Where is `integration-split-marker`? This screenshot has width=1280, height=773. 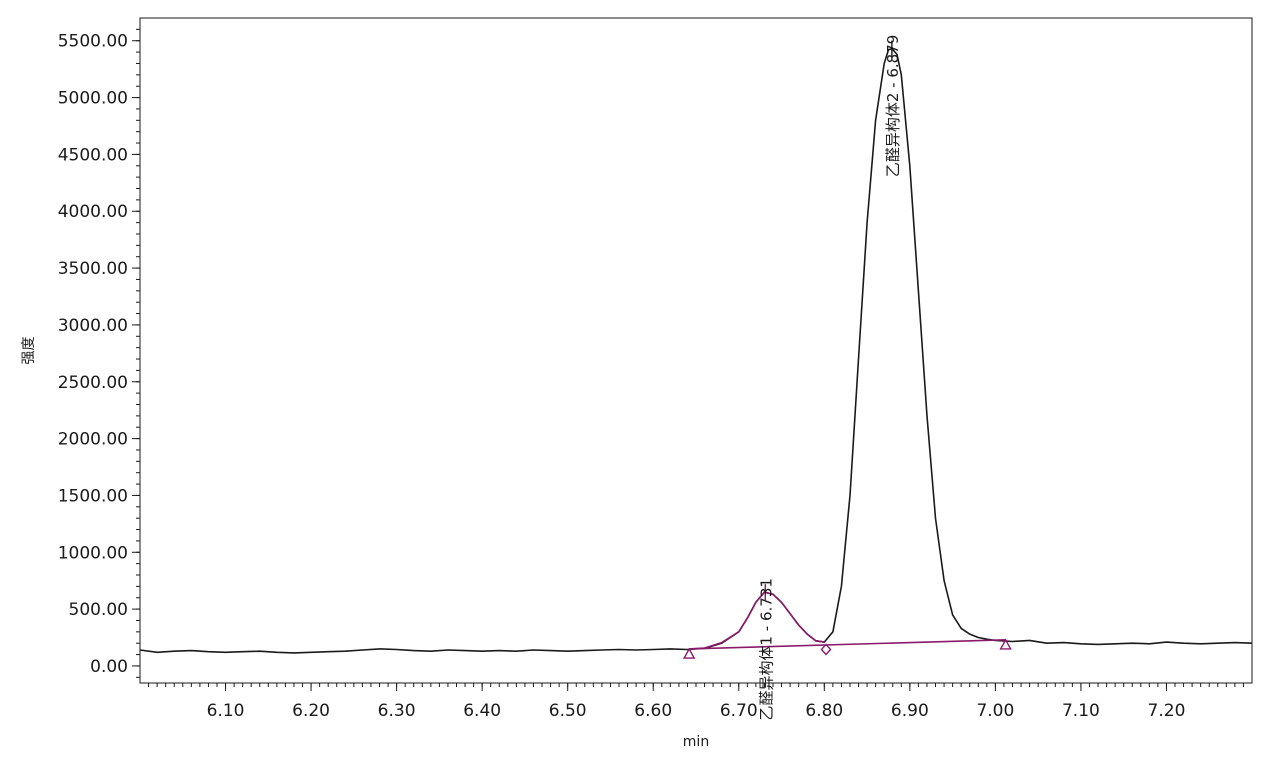
integration-split-marker is located at coordinates (826, 649).